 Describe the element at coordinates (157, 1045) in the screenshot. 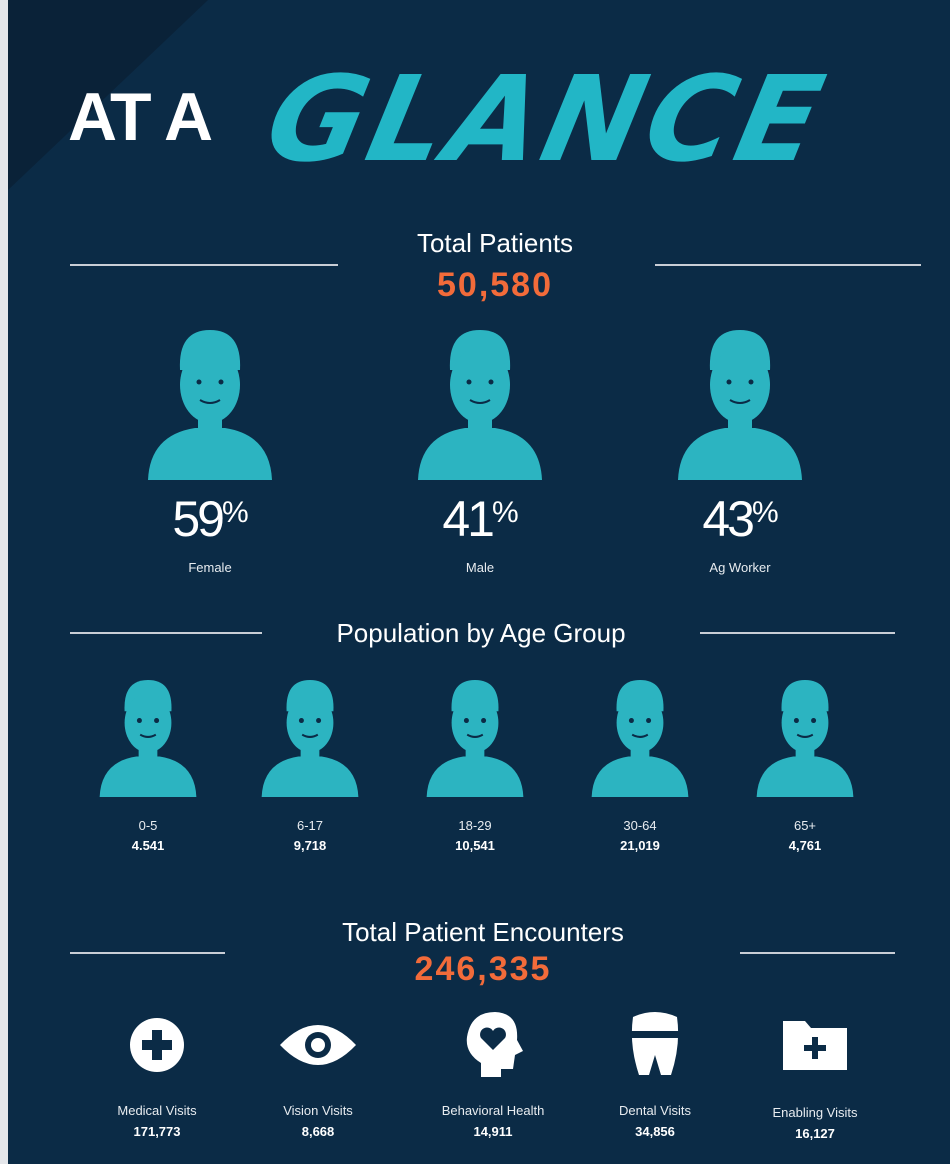

I see `cross` at that location.